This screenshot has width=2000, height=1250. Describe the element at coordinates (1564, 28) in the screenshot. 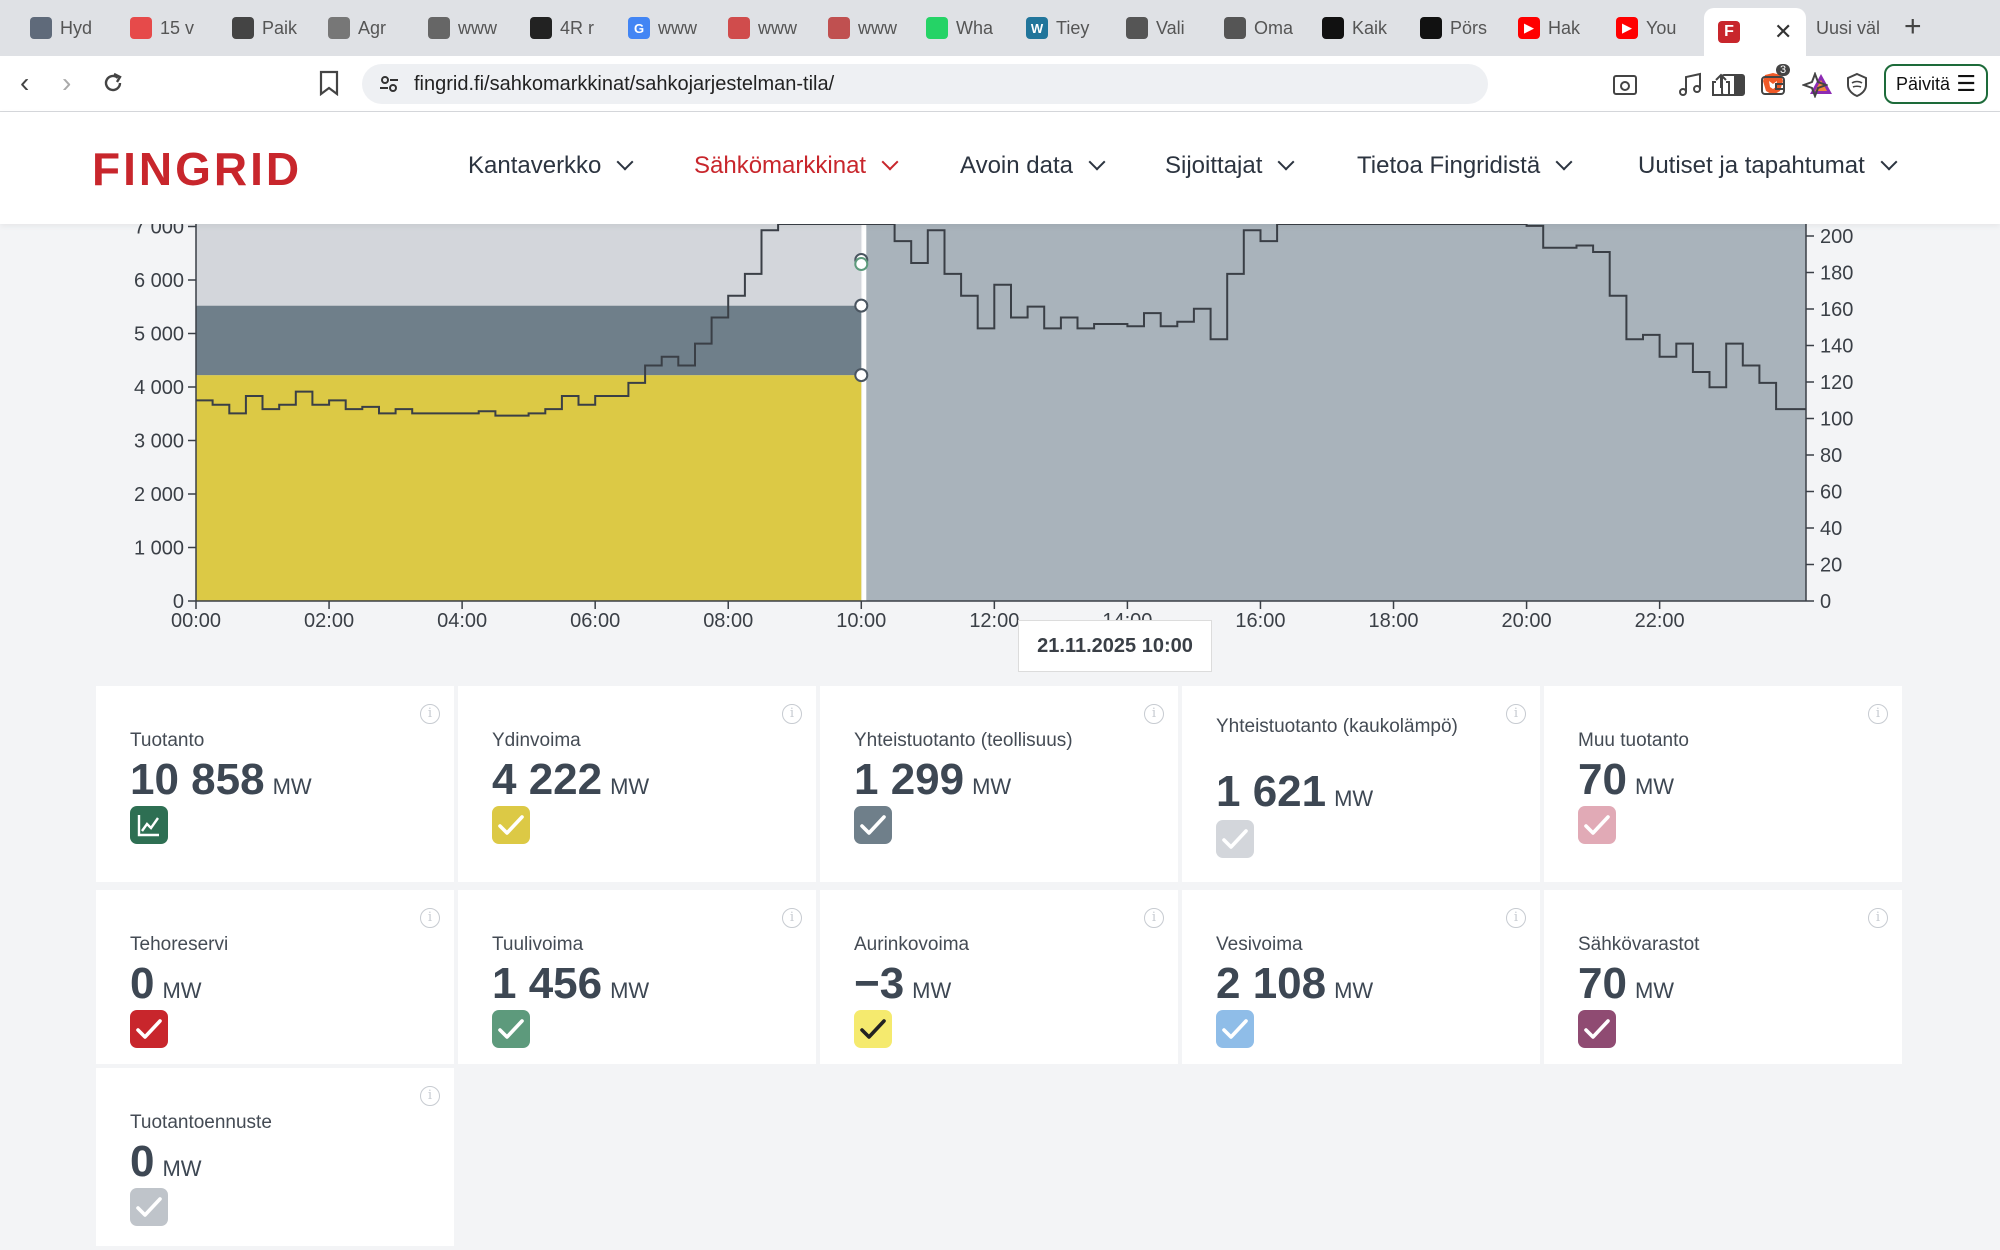

I see `browser-tab: ▶ Hak` at that location.